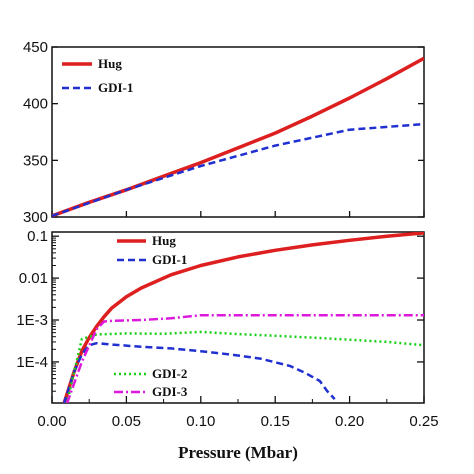 Image resolution: width=474 pixels, height=474 pixels. I want to click on bottom-legend-gdi2-label: GDI-2, so click(169, 373).